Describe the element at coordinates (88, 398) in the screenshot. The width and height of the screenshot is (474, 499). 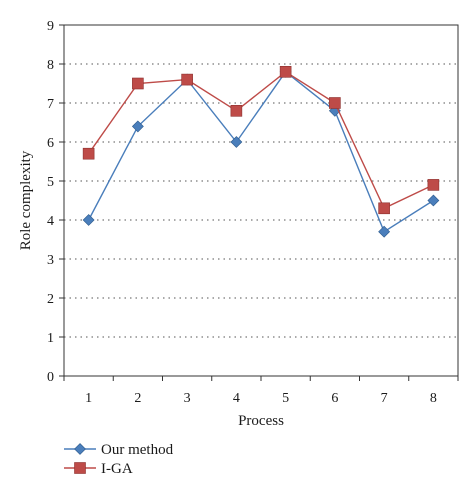
I see `x-tick-label: 1` at that location.